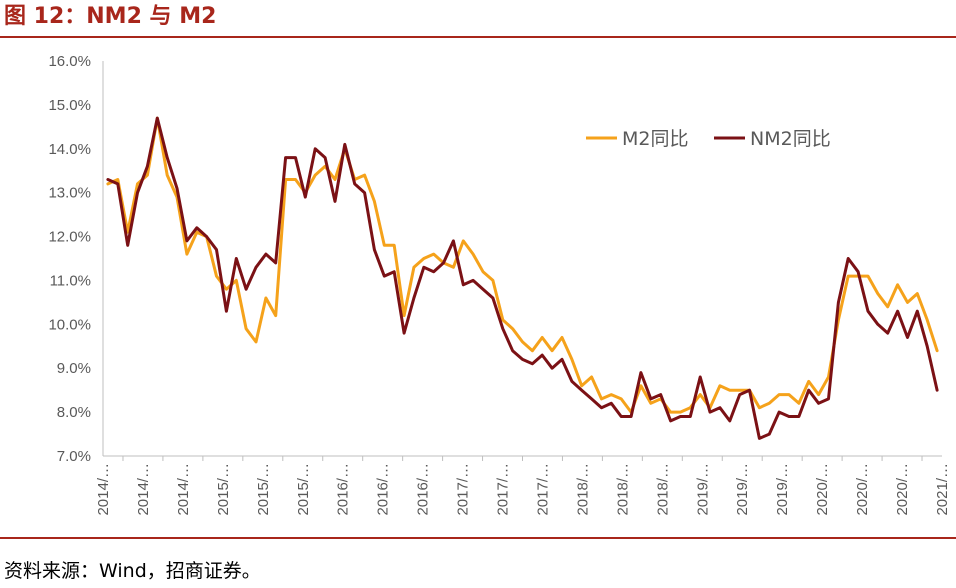 The width and height of the screenshot is (956, 588). I want to click on nm2-legend-label: NM2同比, so click(790, 139).